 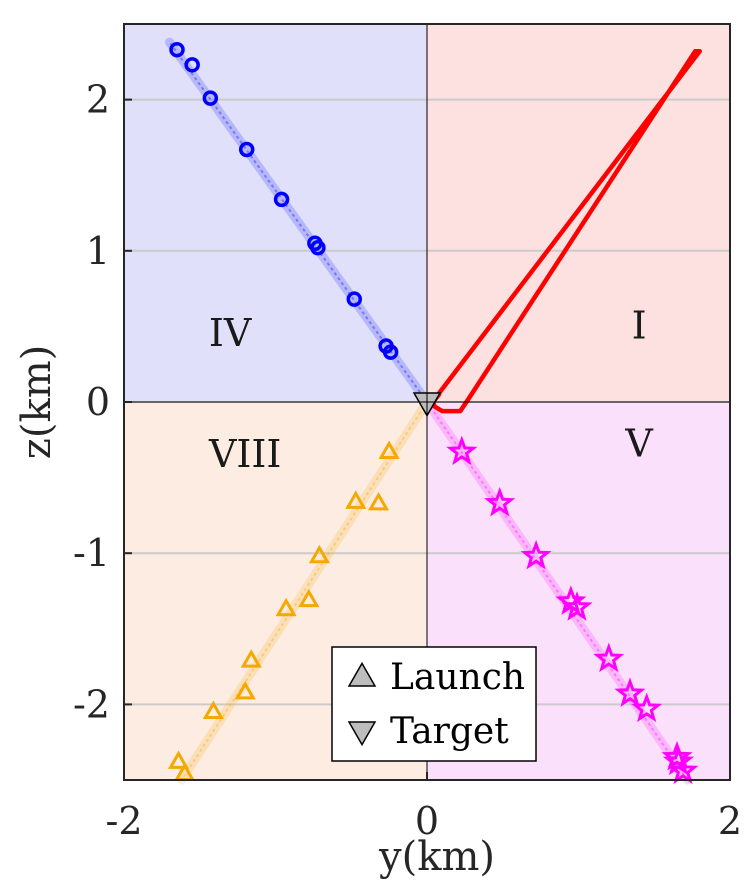 I want to click on y-tick-label: 2, so click(x=98, y=100).